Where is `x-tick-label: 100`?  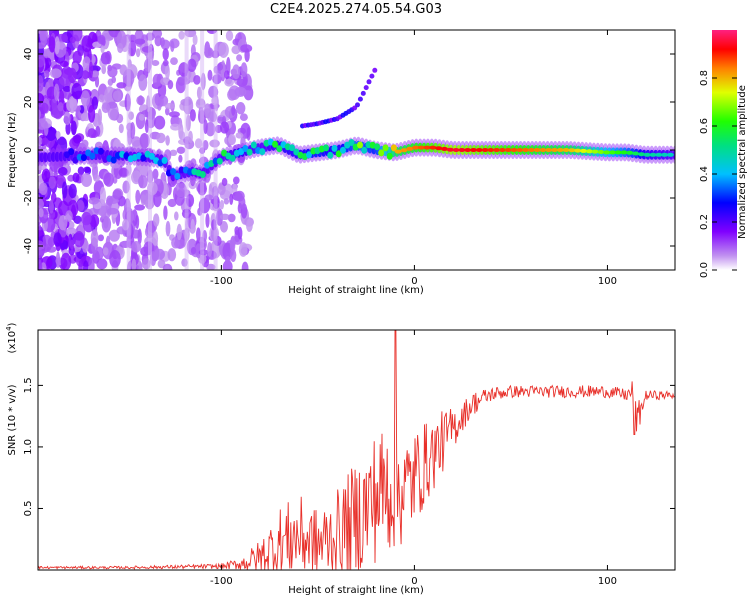
x-tick-label: 100 is located at coordinates (607, 281).